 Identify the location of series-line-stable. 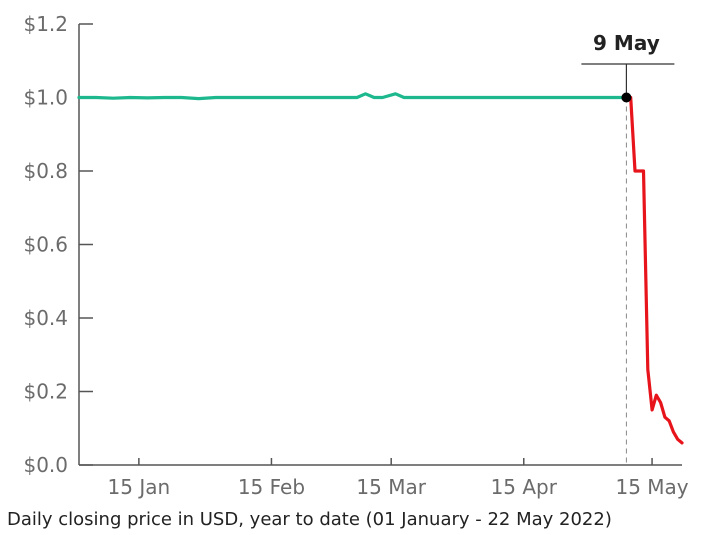
(352, 96).